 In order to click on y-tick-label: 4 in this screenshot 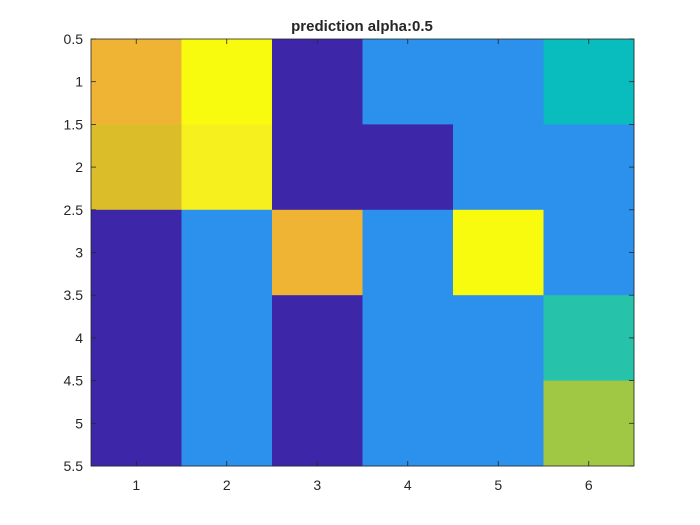, I will do `click(79, 338)`.